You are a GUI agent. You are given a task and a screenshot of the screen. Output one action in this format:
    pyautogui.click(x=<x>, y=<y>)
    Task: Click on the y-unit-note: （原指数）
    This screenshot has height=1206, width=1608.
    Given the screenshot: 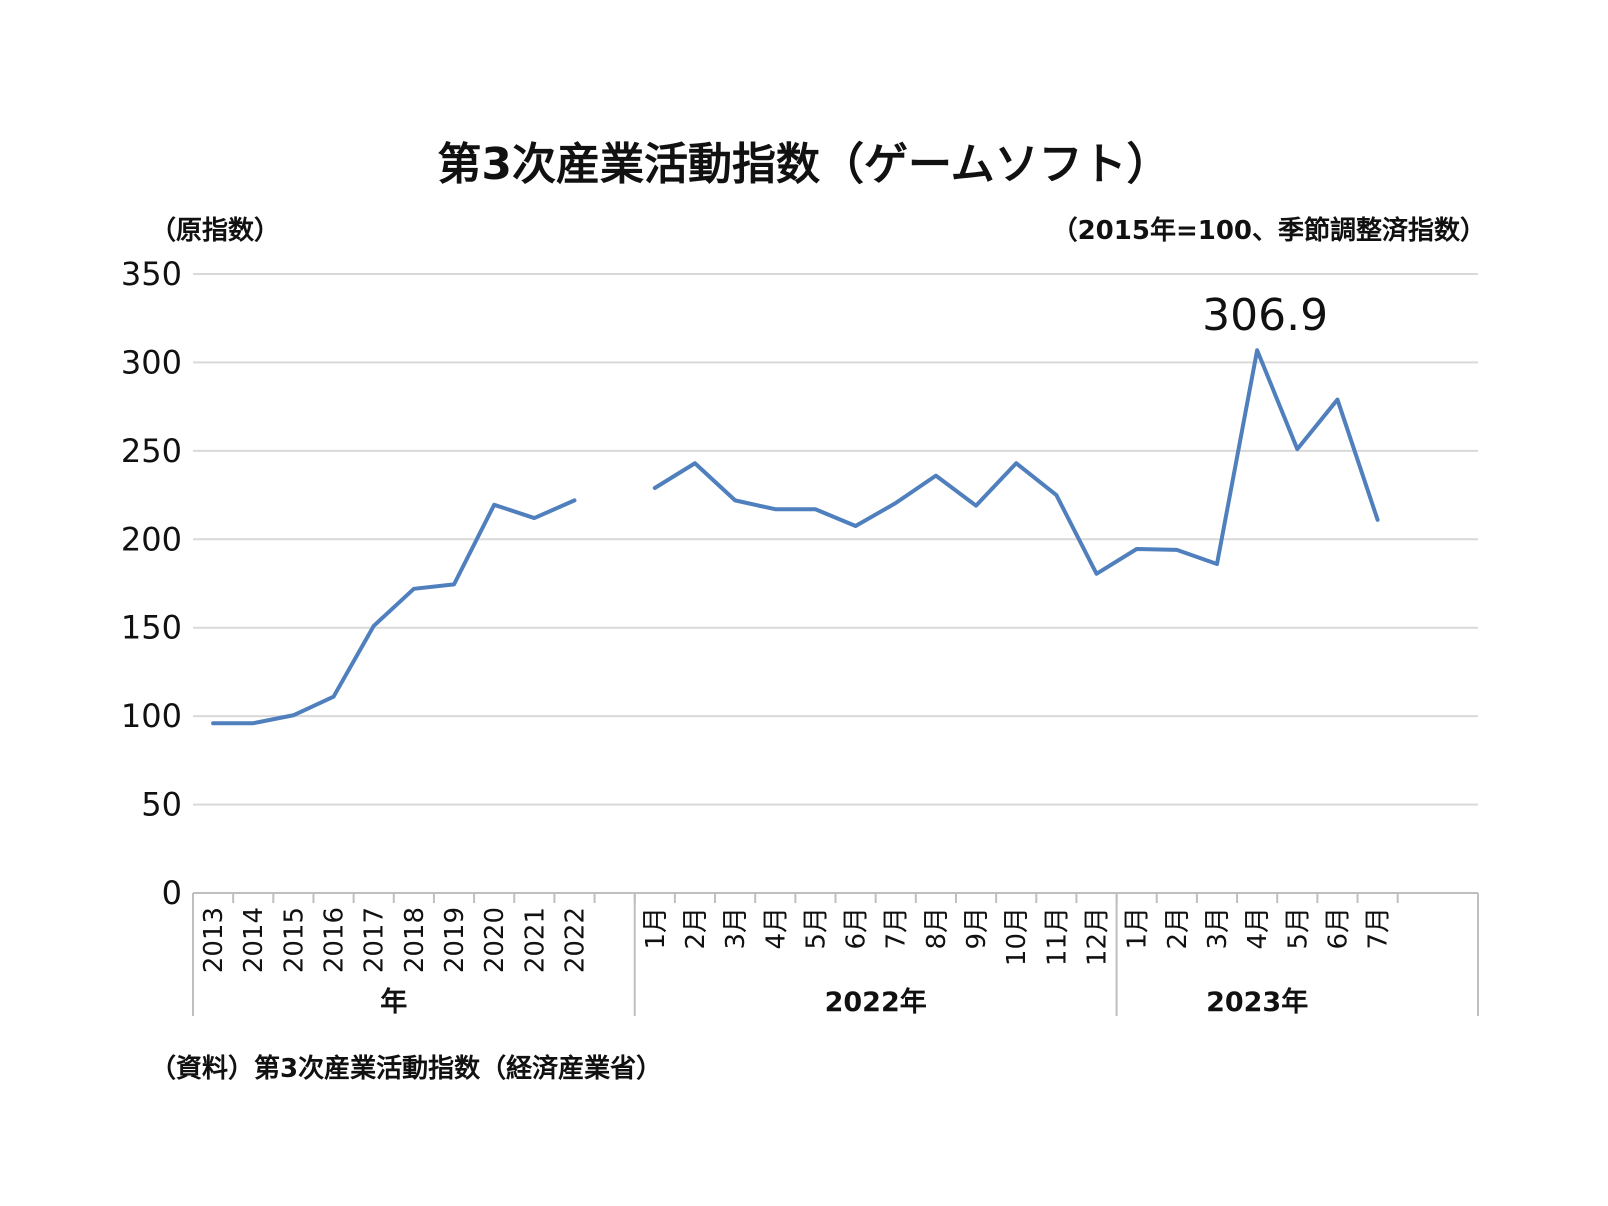 What is the action you would take?
    pyautogui.click(x=215, y=231)
    